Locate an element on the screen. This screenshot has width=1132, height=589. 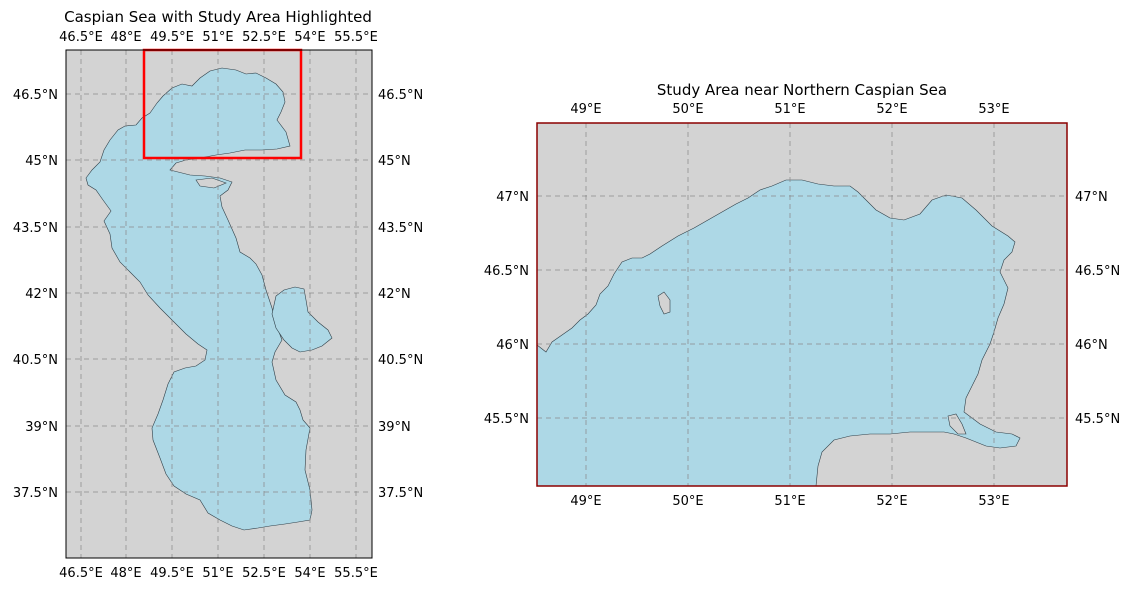
map-study-area-top-lon-labels: 49°E 50°E 51°E 52°E 53°E is located at coordinates (789, 109).